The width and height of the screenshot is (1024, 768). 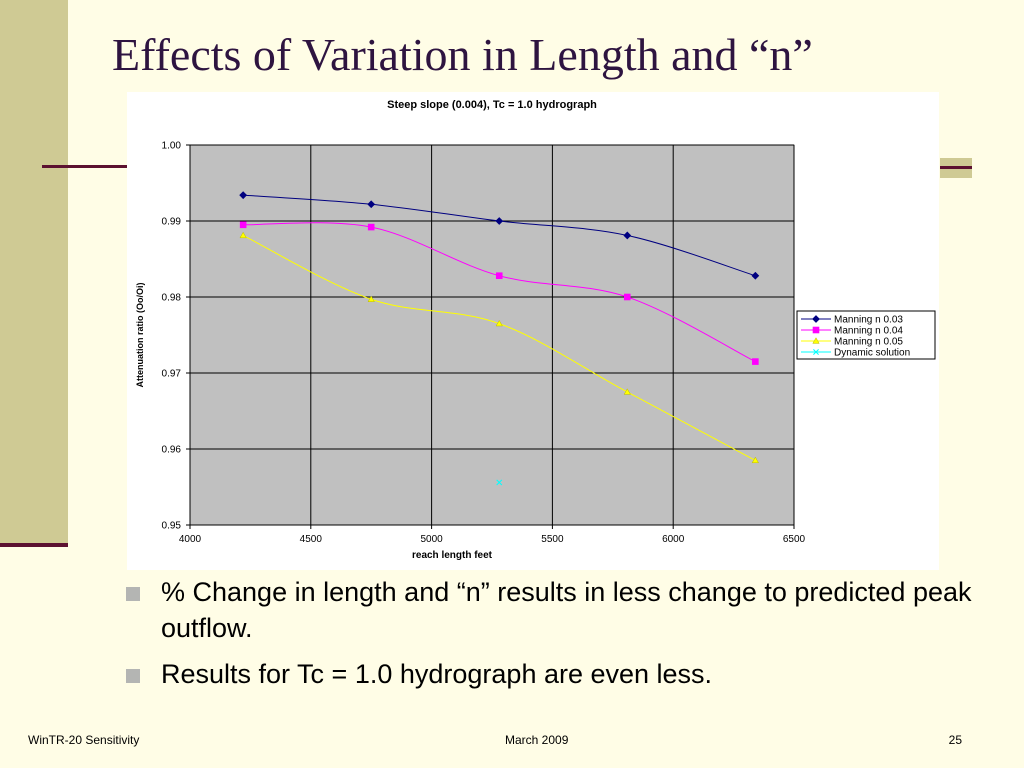 I want to click on slide-number: 25, so click(x=955, y=740).